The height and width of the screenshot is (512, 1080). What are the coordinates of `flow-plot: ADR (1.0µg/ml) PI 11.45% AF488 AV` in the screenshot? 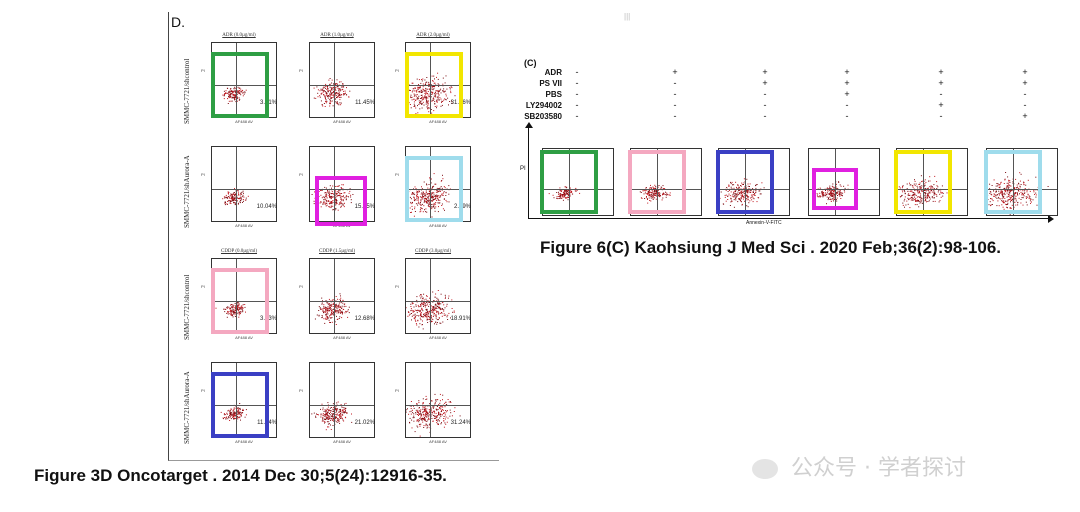 It's located at (332, 80).